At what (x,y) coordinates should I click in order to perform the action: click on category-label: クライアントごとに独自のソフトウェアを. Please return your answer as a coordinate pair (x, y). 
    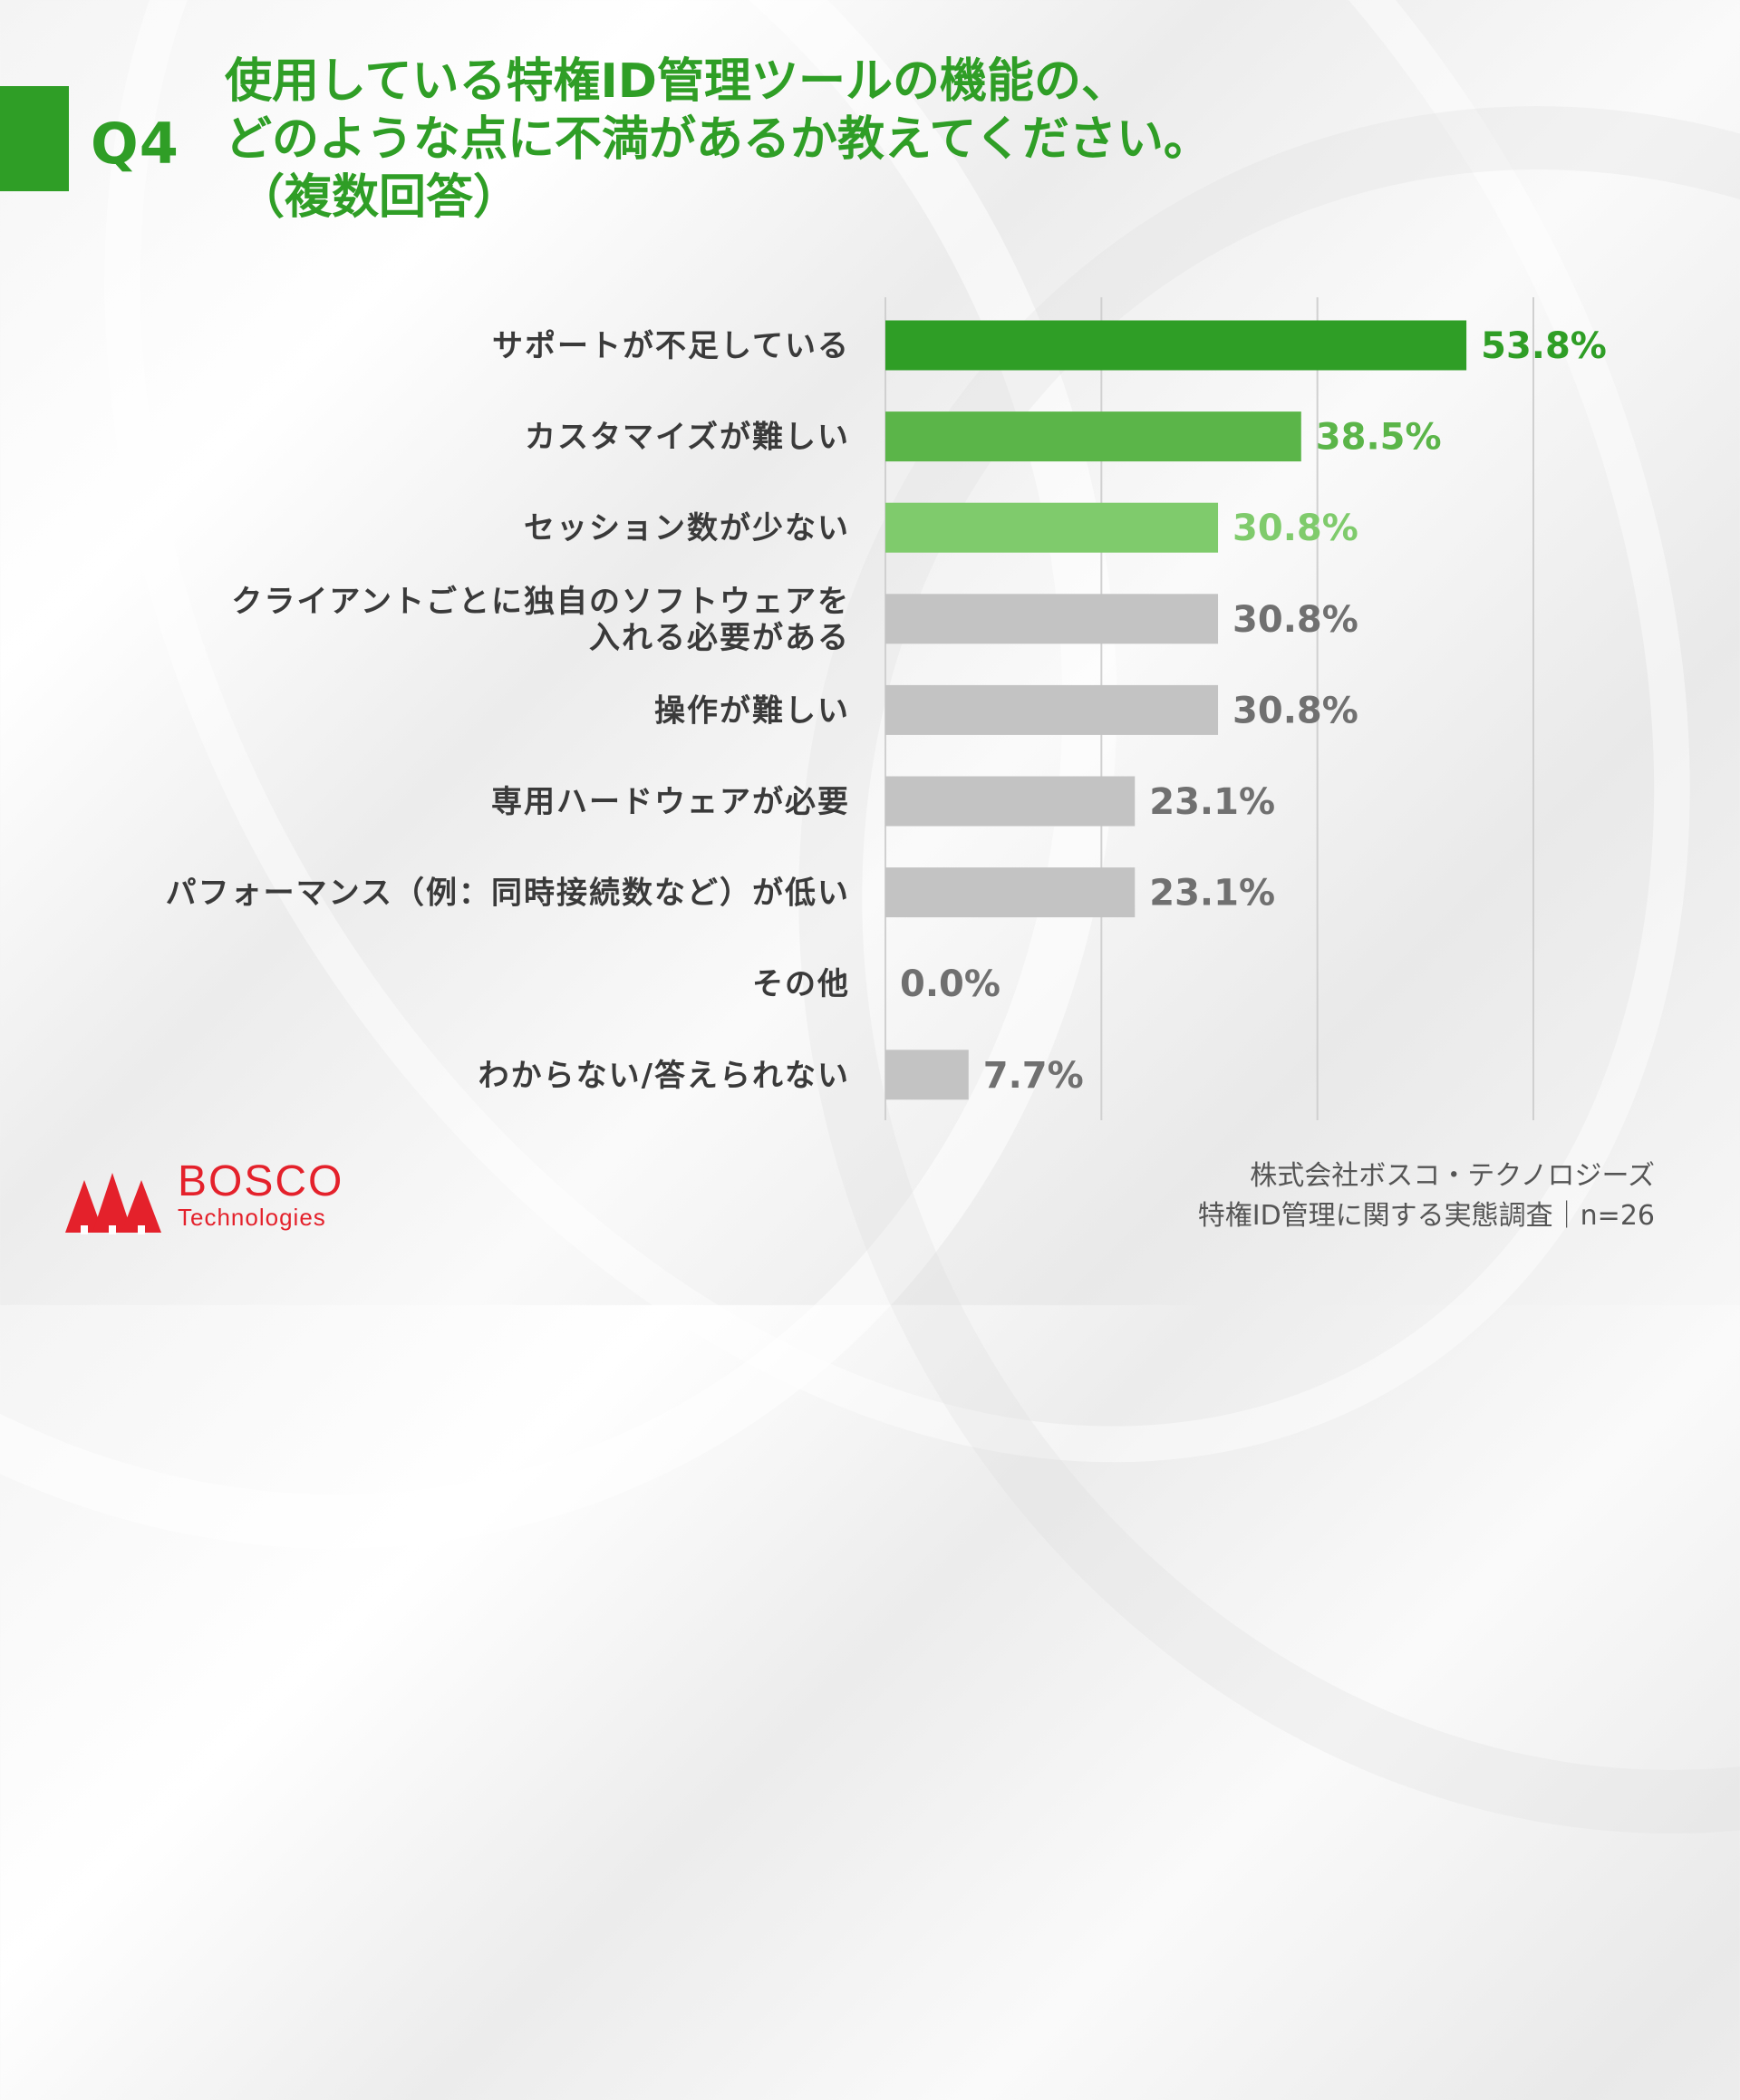
    Looking at the image, I should click on (540, 602).